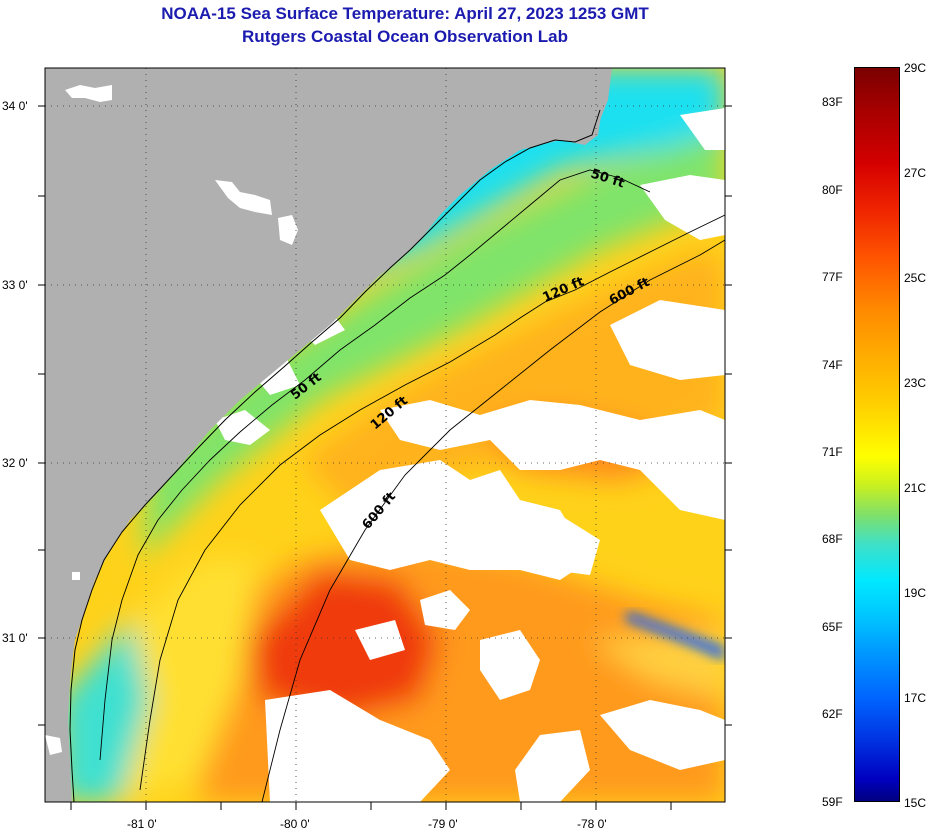 The width and height of the screenshot is (936, 832). What do you see at coordinates (832, 714) in the screenshot?
I see `colorbar-label-f: 62F` at bounding box center [832, 714].